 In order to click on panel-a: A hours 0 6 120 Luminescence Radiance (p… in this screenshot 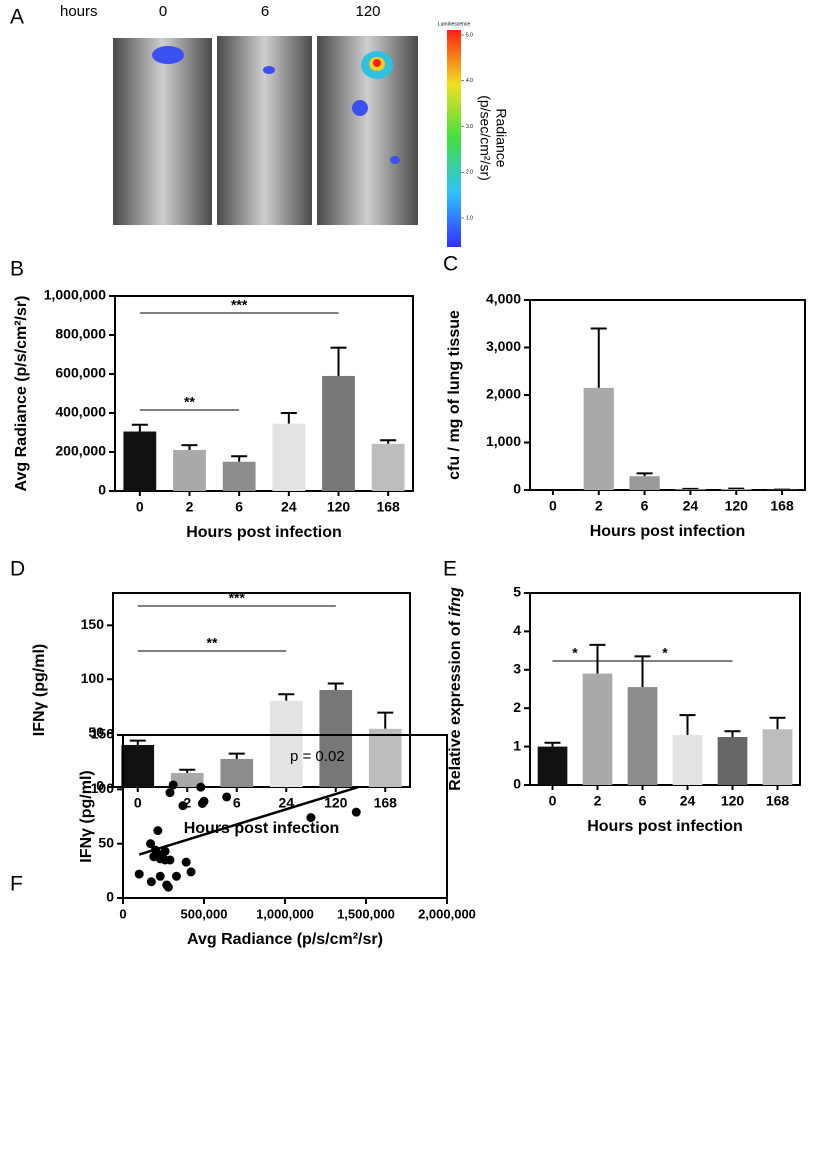, I will do `click(259, 125)`.